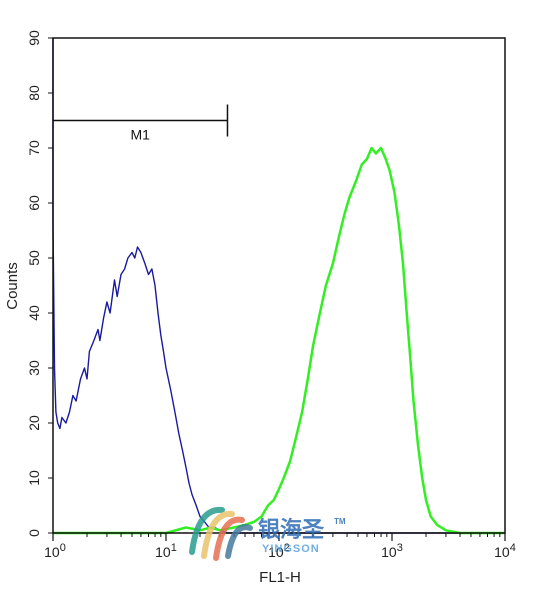 The width and height of the screenshot is (533, 600). I want to click on x-tick-label: 10², so click(279, 551).